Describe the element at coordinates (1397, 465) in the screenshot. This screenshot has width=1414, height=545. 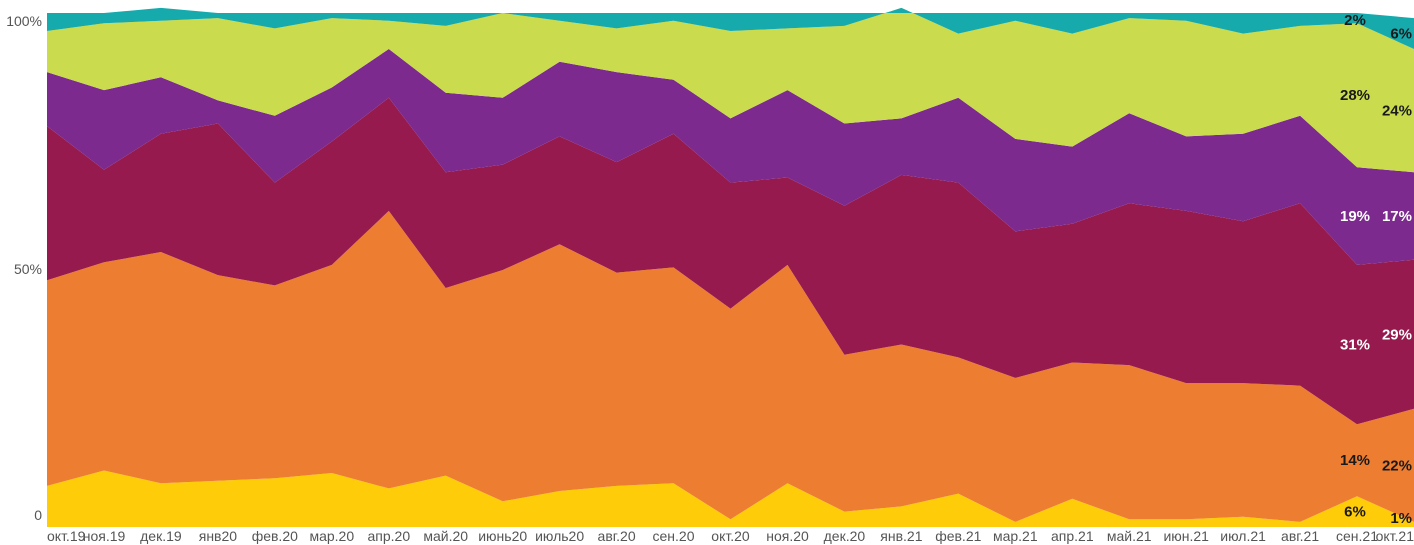
I see `data-label: 22%` at that location.